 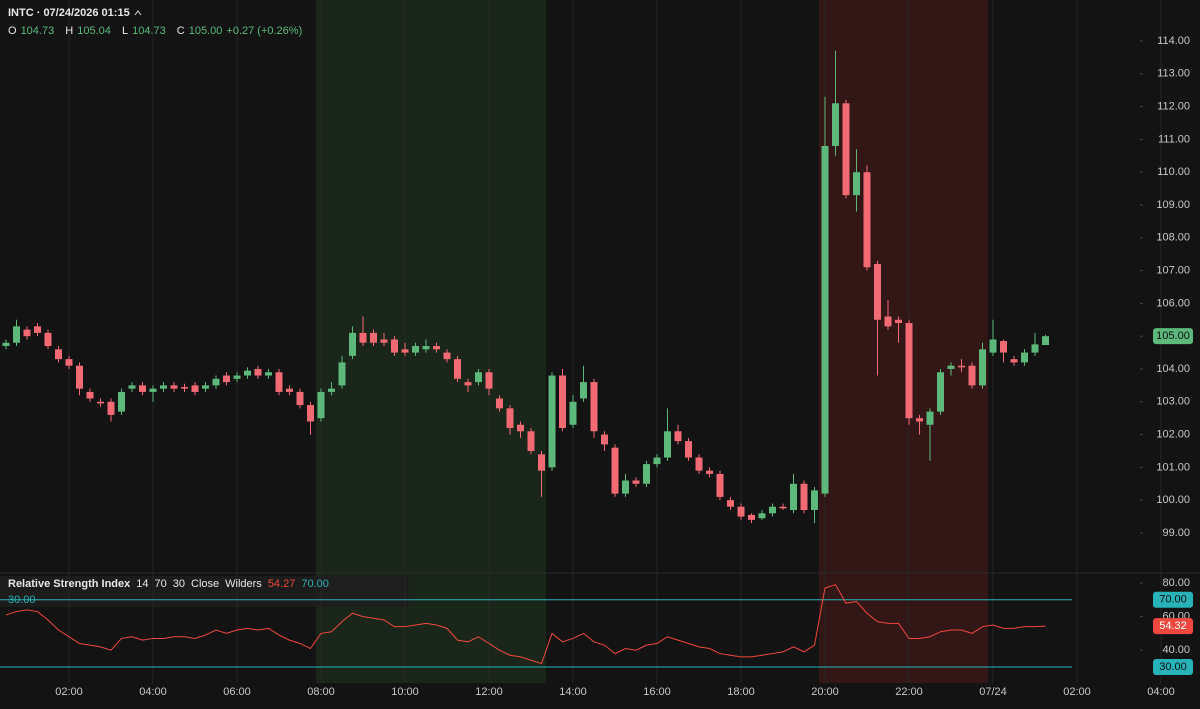 What do you see at coordinates (1173, 369) in the screenshot?
I see `y-tick-label: 104.00` at bounding box center [1173, 369].